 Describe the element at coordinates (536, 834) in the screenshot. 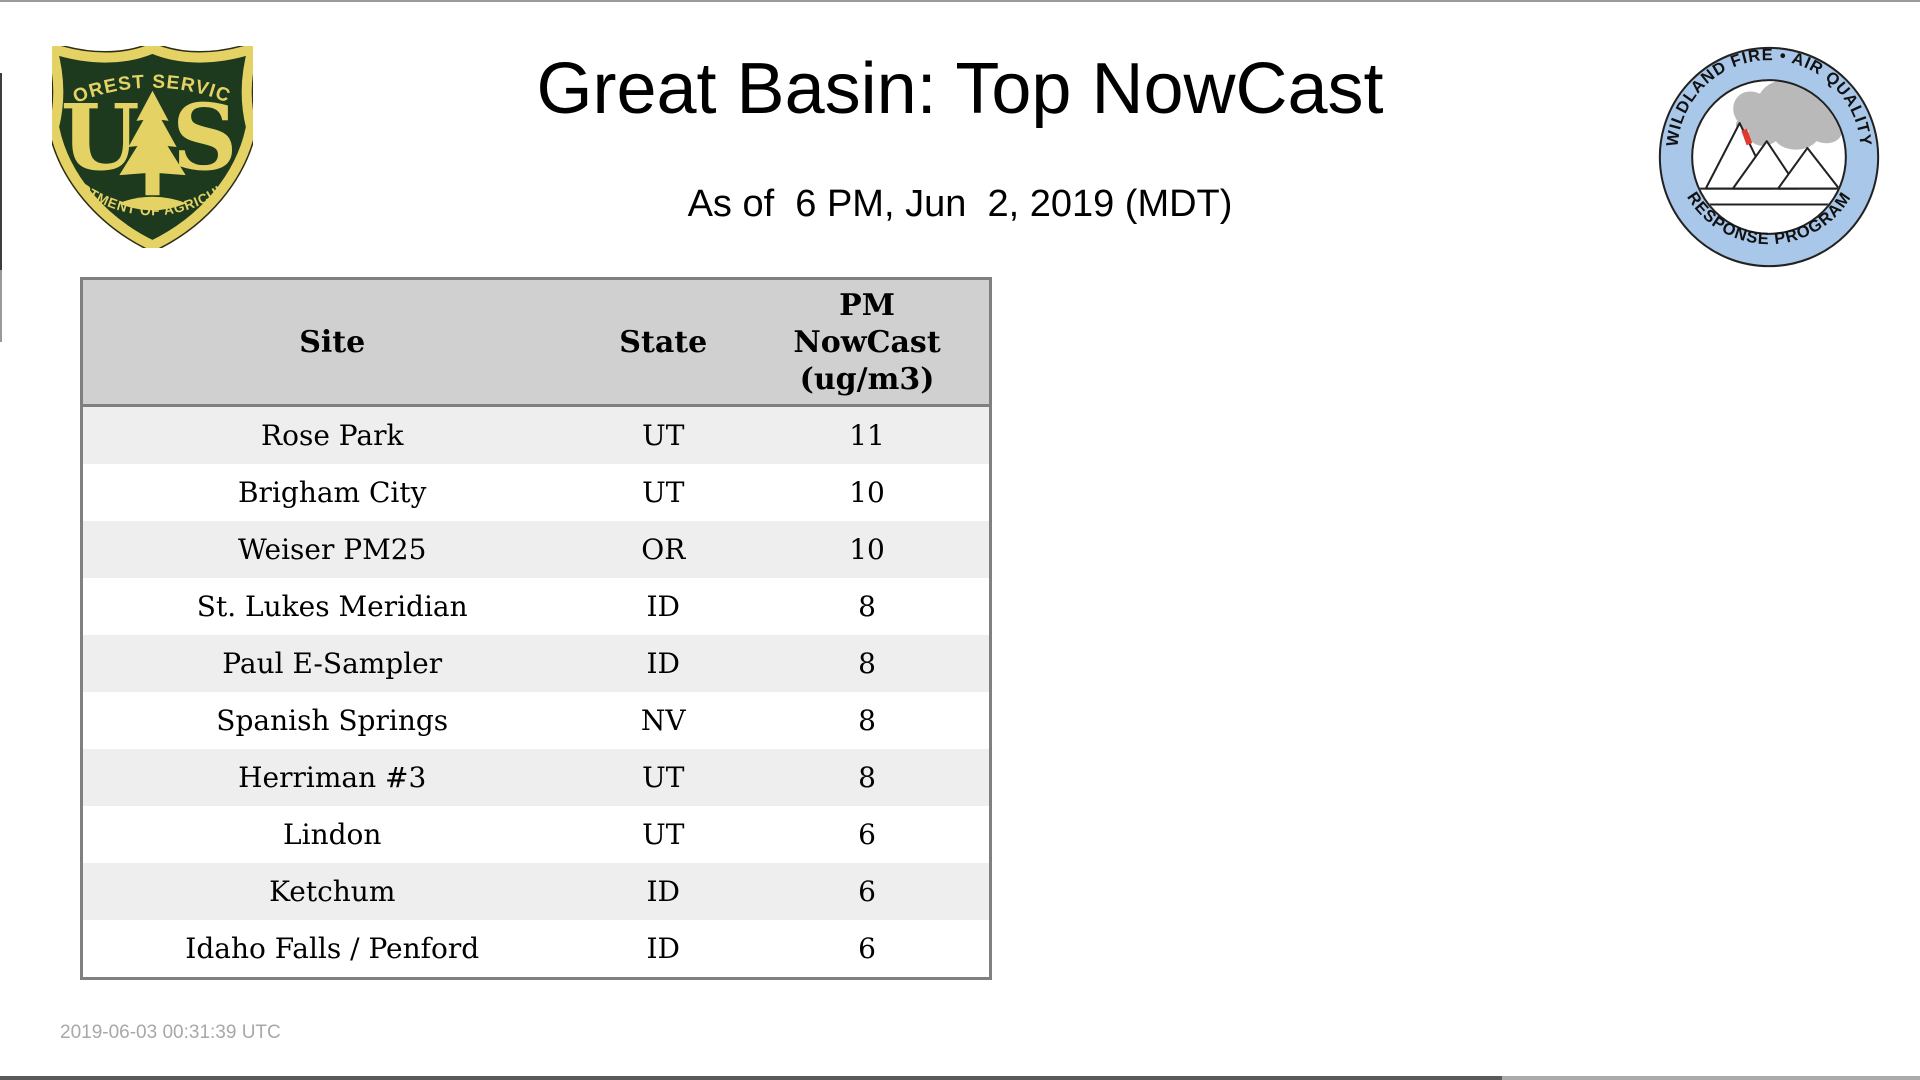

I see `table-row: Lindon UT 6` at that location.